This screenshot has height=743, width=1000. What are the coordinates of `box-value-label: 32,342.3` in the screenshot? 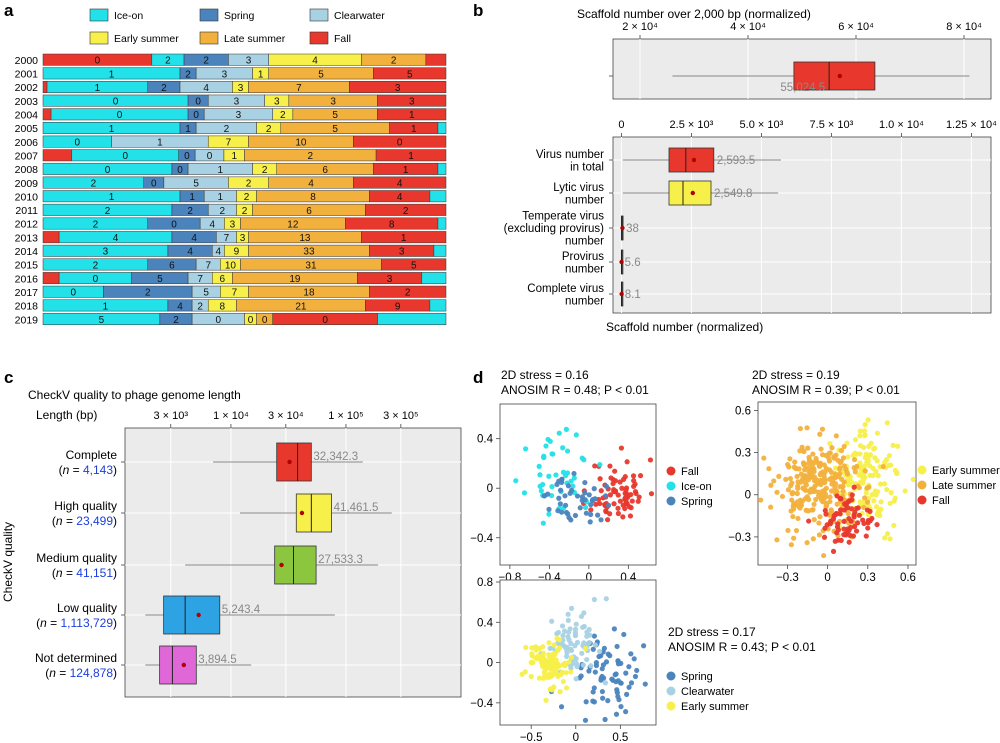 It's located at (335, 457).